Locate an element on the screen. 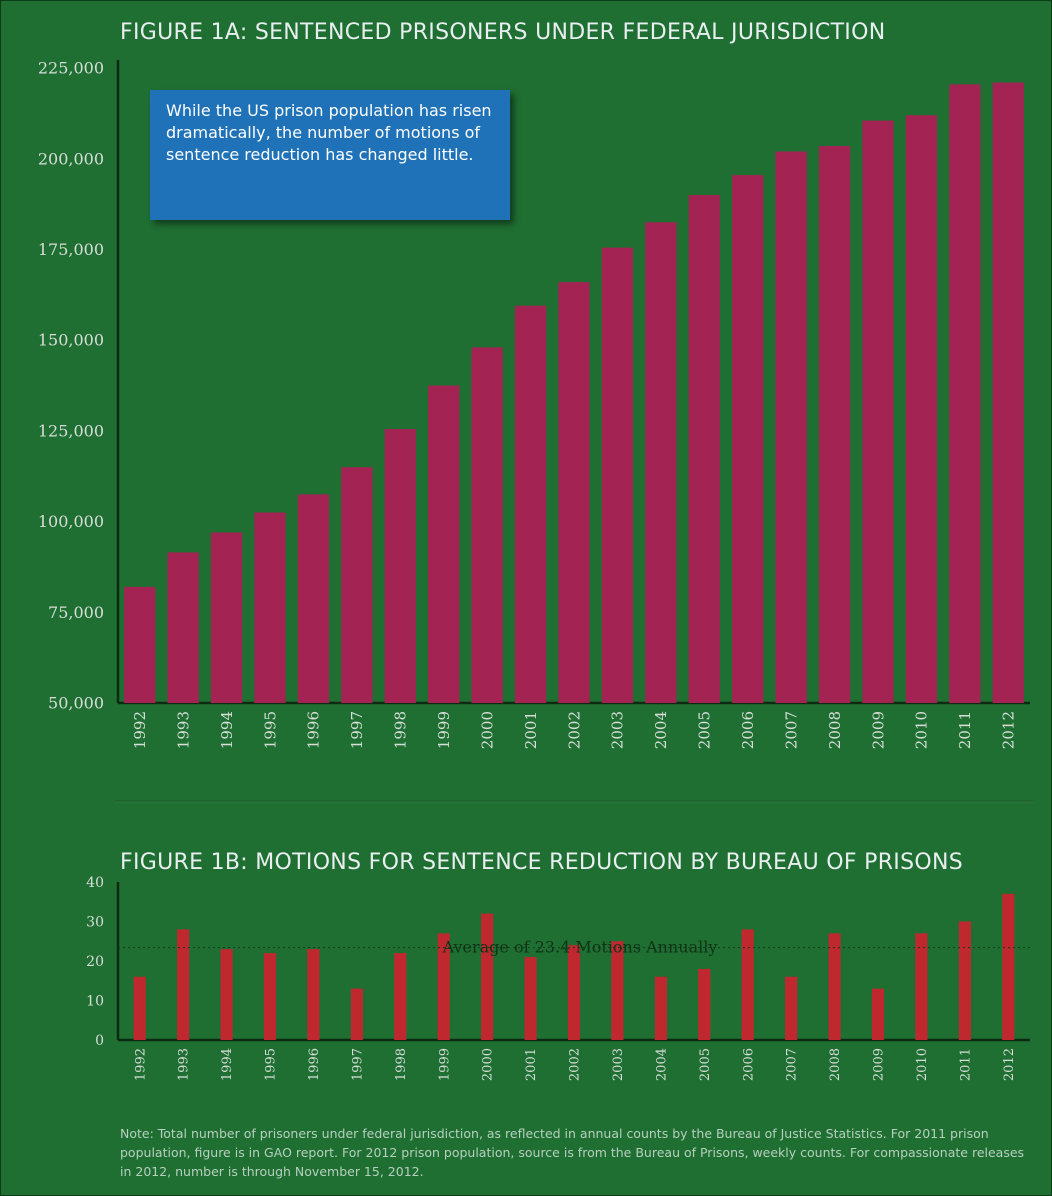  fig1a-x-tick-label: 1993 is located at coordinates (183, 730).